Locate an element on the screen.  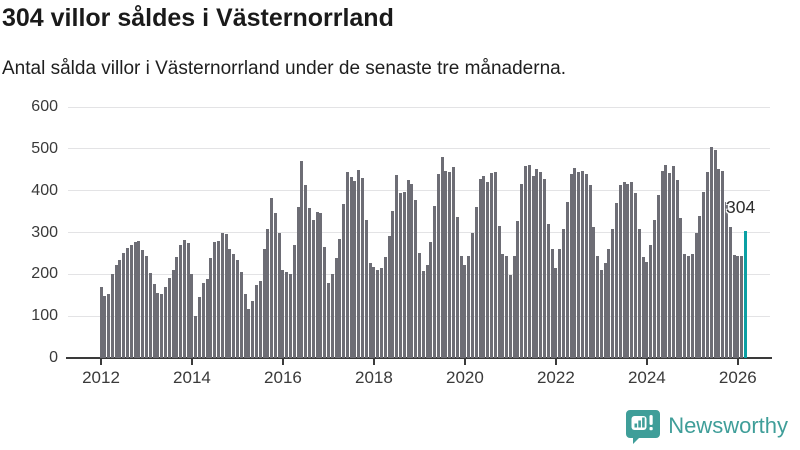
x-axis-label: 2022 is located at coordinates (555, 377).